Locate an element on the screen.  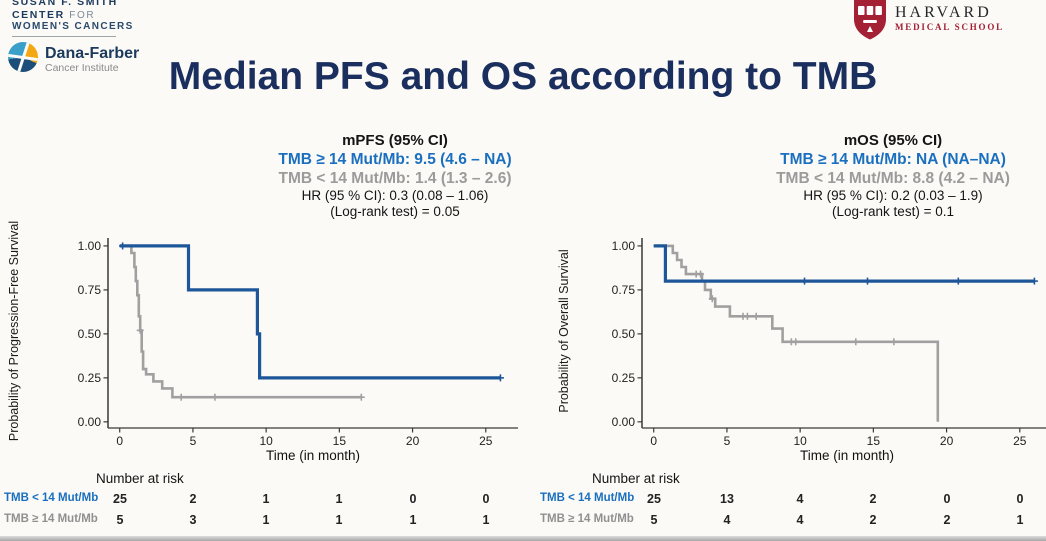
os-risk-label-high: TMB ≥ 14 Mut/Mb is located at coordinates (587, 519).